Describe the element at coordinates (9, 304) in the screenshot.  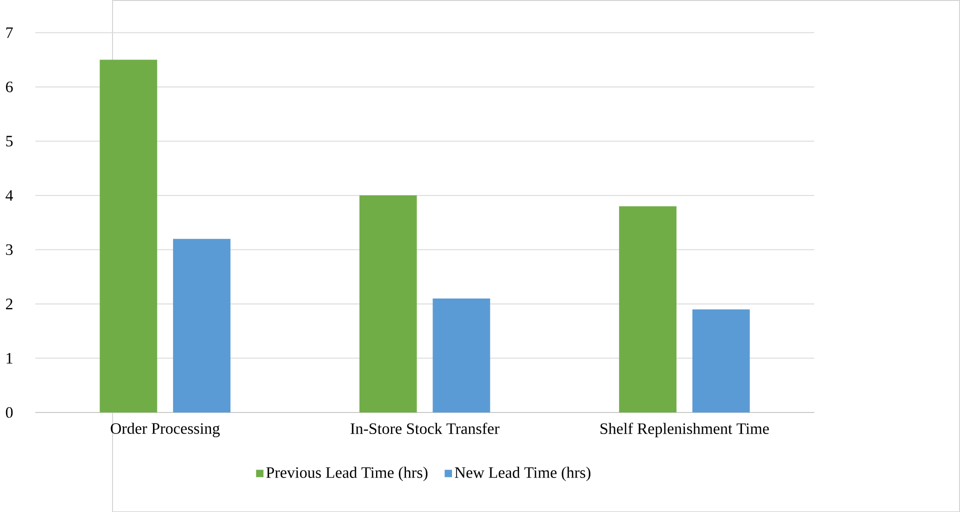
I see `y-tick-label: 2` at that location.